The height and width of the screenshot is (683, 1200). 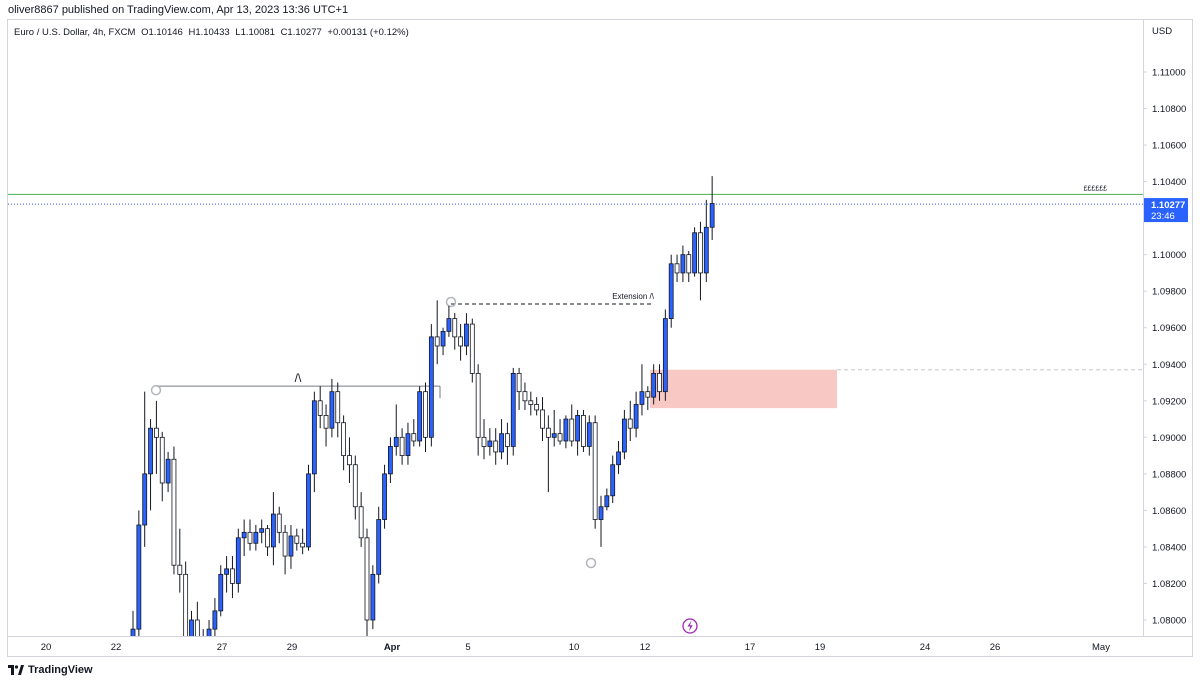 What do you see at coordinates (46, 647) in the screenshot?
I see `svg-text: 20` at bounding box center [46, 647].